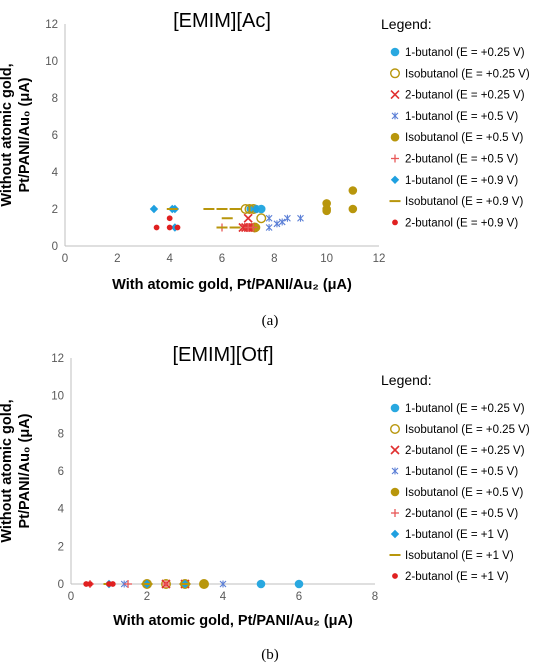  I want to click on panel-caption: (a), so click(270, 321).